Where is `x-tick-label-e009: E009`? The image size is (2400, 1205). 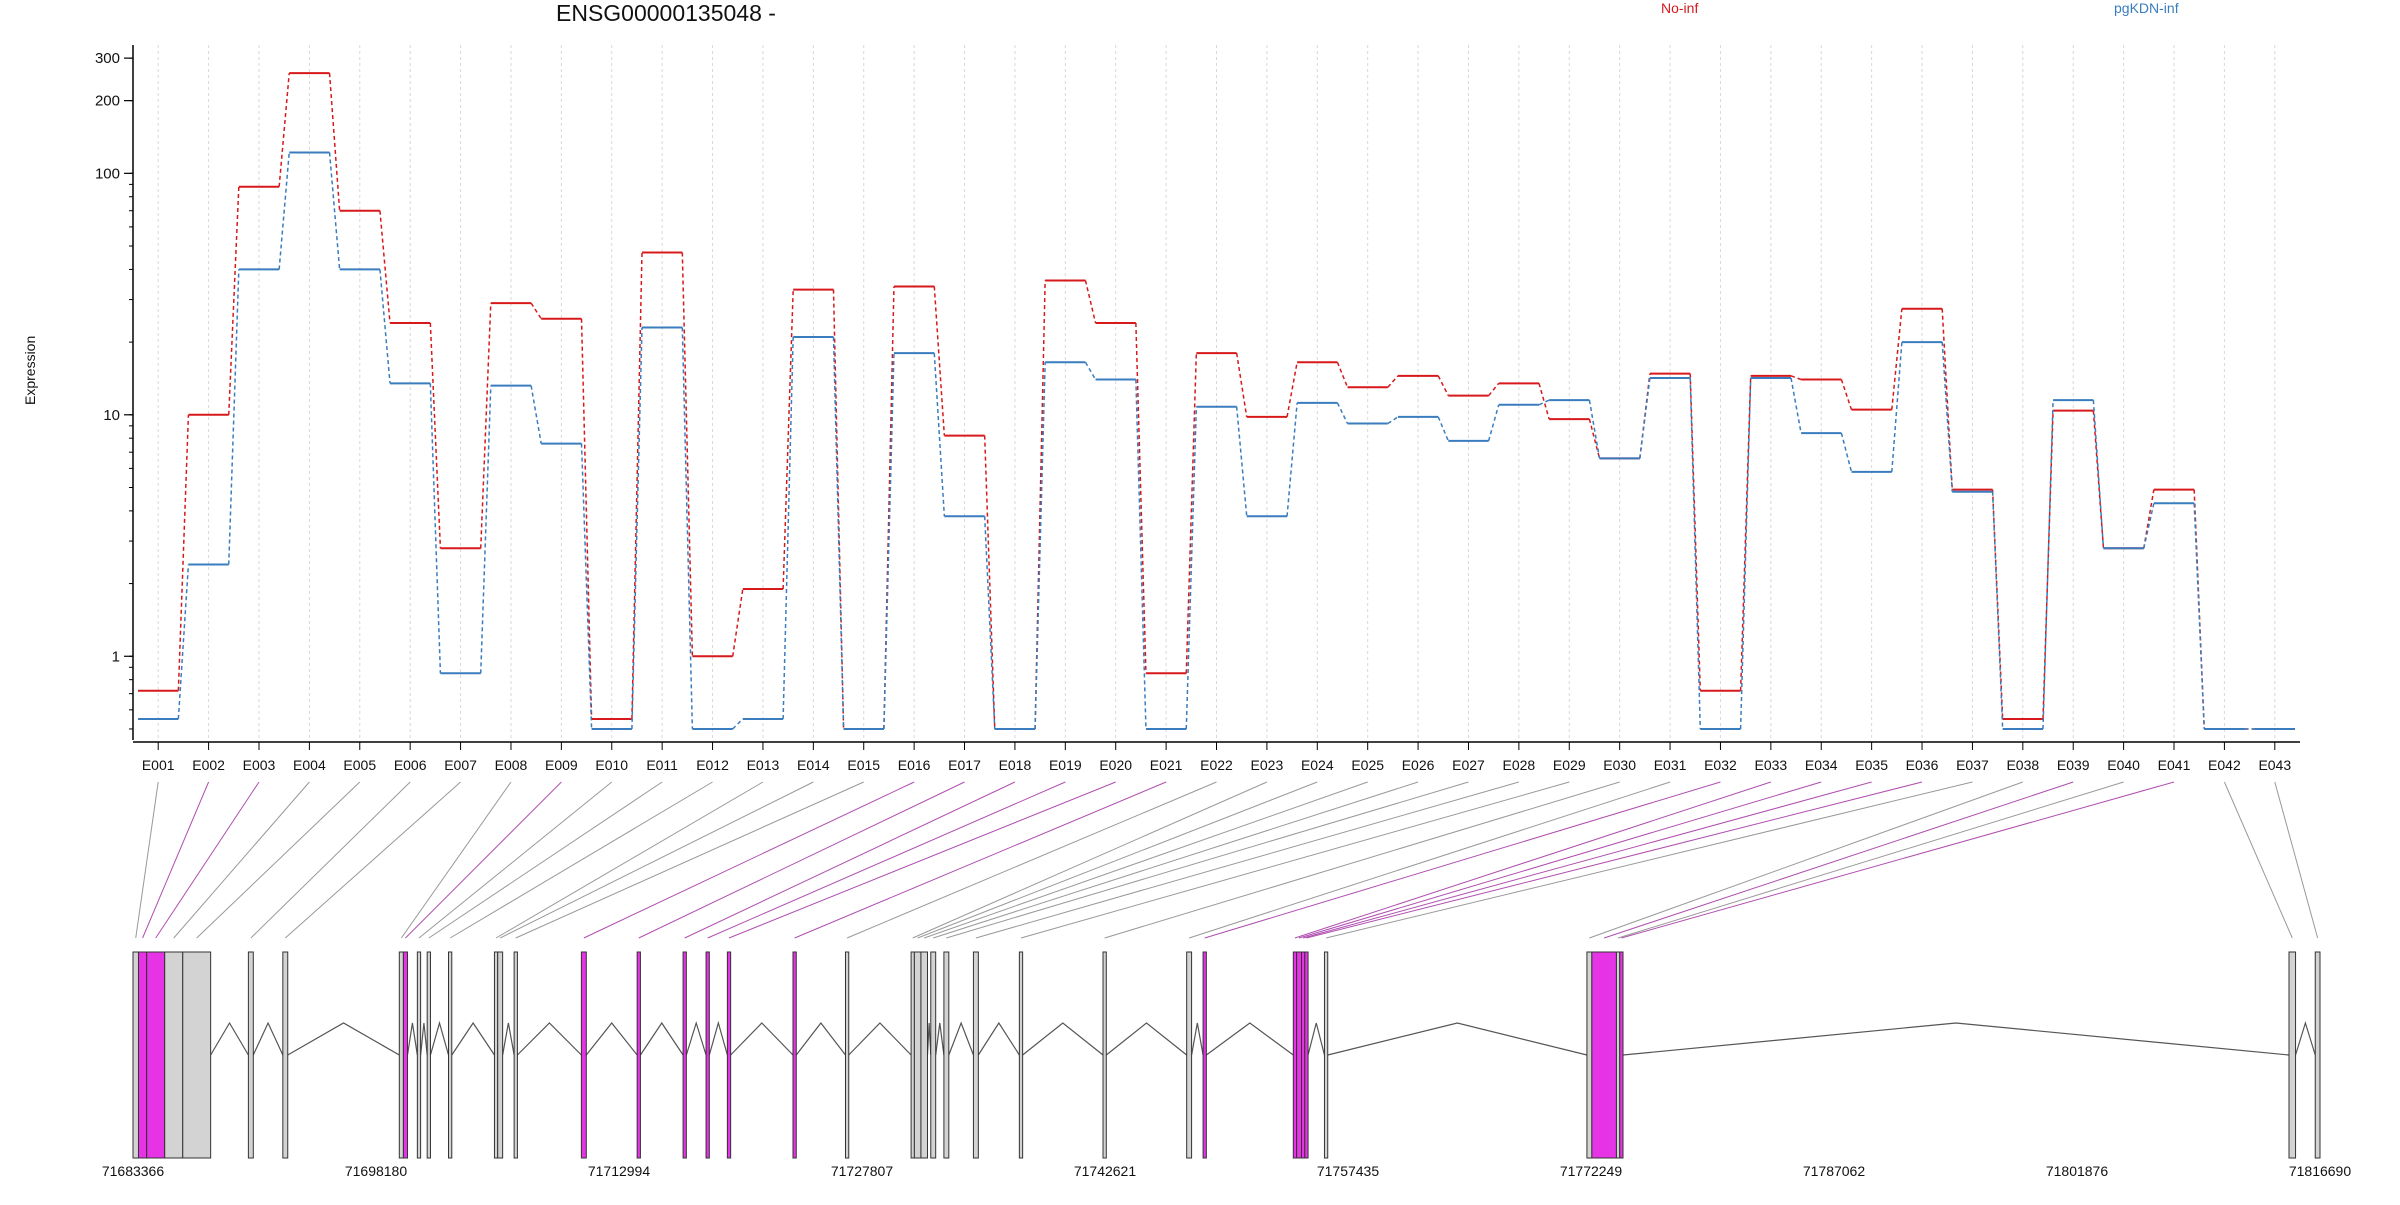 x-tick-label-e009: E009 is located at coordinates (561, 765).